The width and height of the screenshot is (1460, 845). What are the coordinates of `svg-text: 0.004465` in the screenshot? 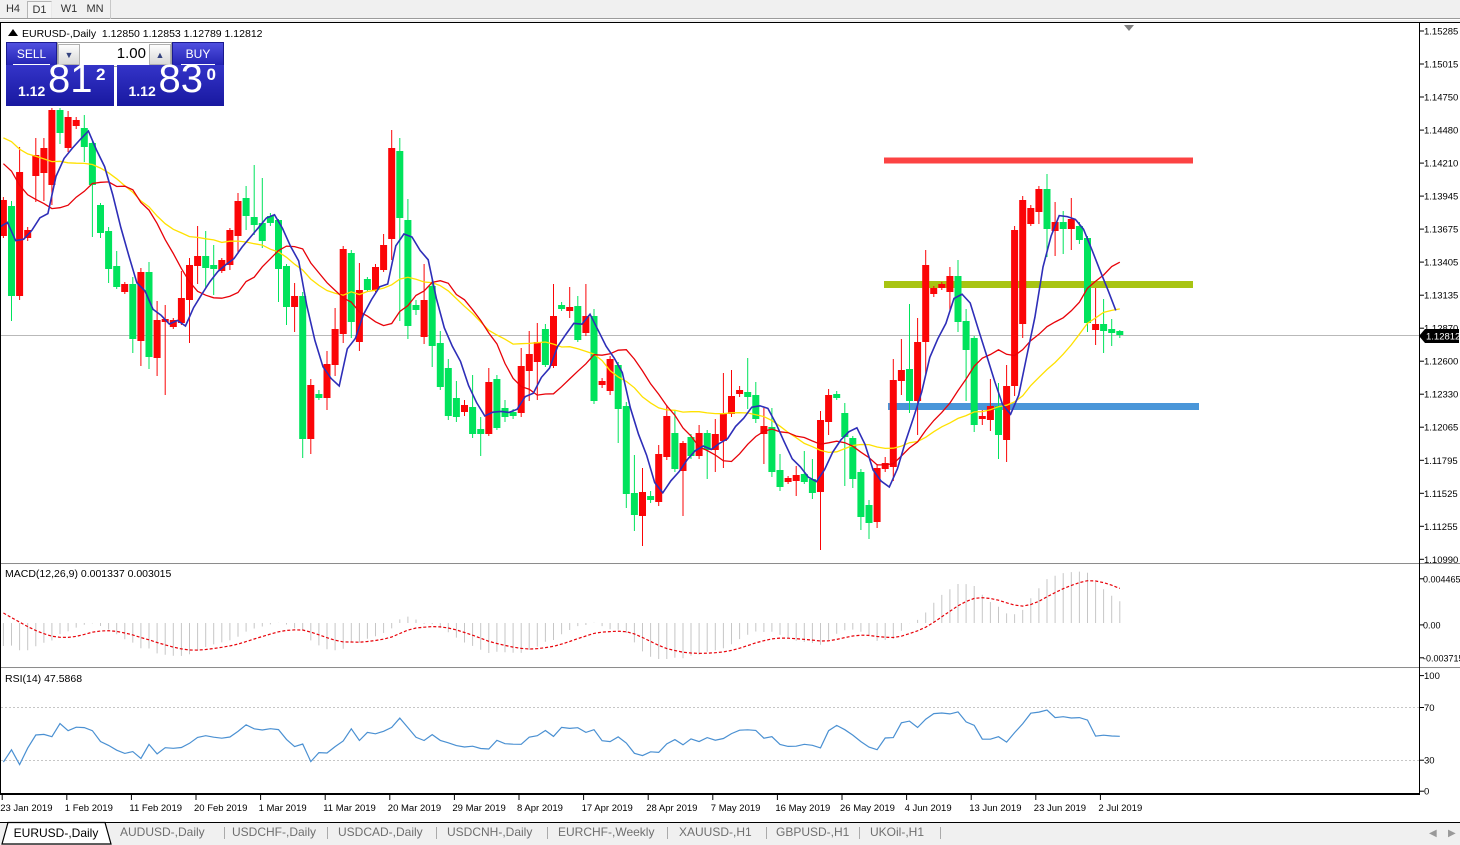 It's located at (1441, 579).